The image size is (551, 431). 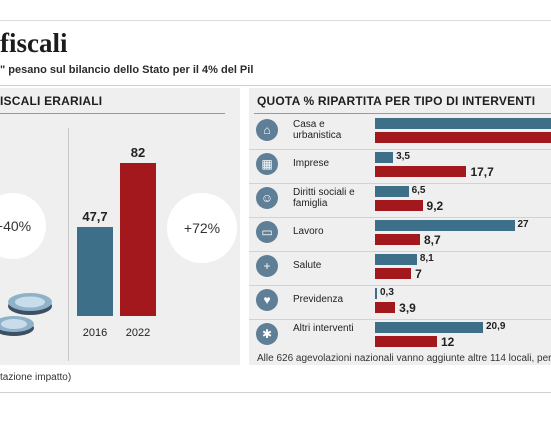 I want to click on page-title: fiscali, so click(x=34, y=43).